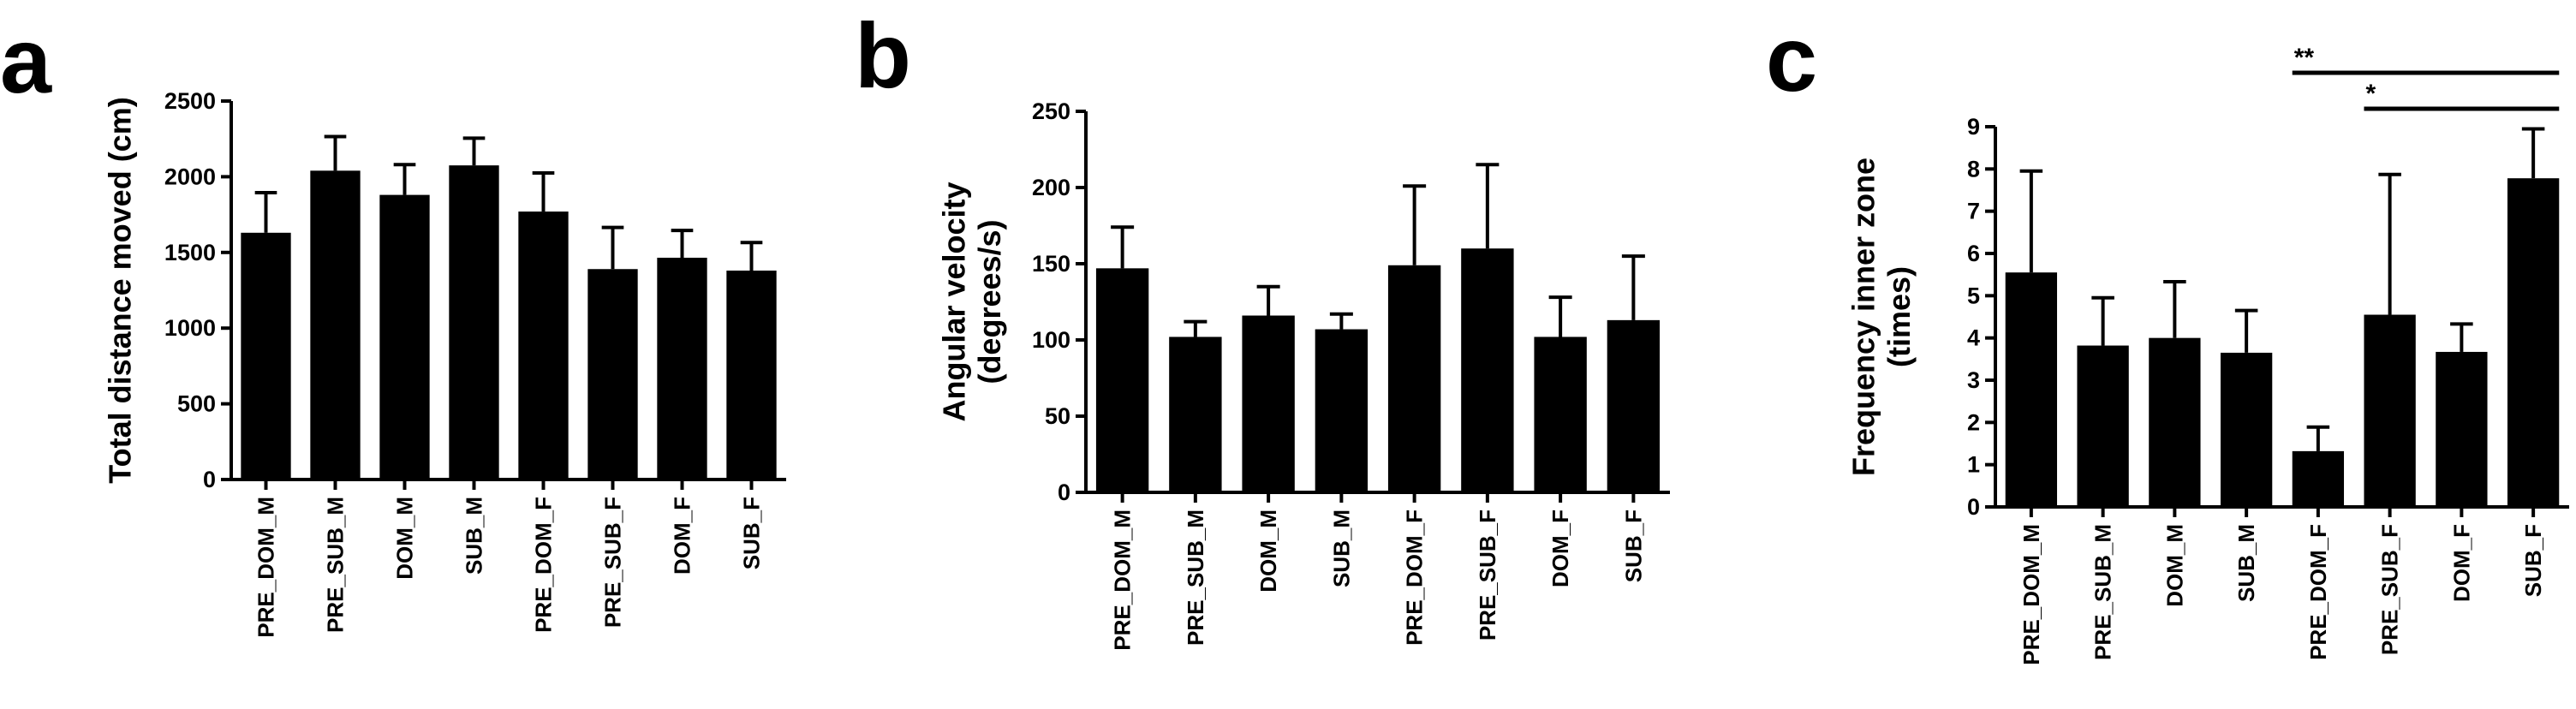  Describe the element at coordinates (1974, 338) in the screenshot. I see `y-tick-label: 4` at that location.